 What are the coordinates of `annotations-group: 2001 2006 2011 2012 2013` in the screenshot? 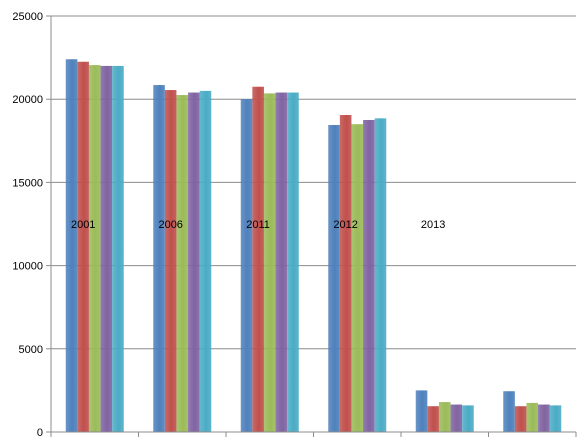 It's located at (258, 225).